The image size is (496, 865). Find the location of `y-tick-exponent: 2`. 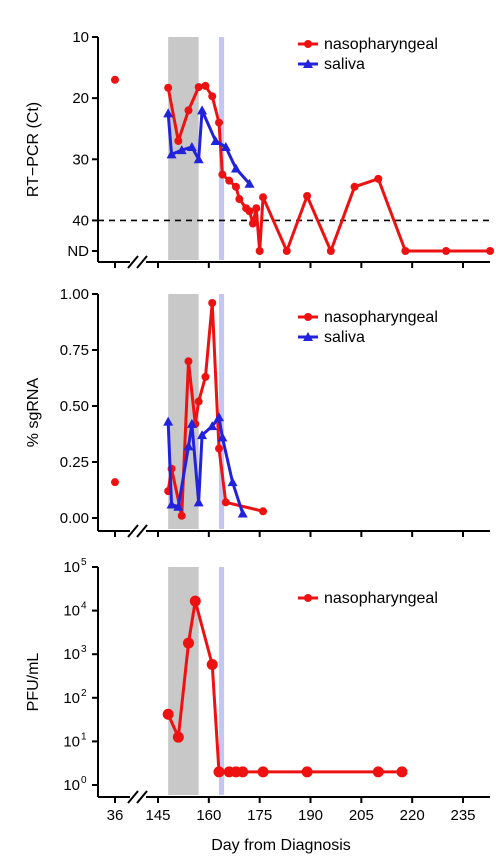

y-tick-exponent: 2 is located at coordinates (84, 693).